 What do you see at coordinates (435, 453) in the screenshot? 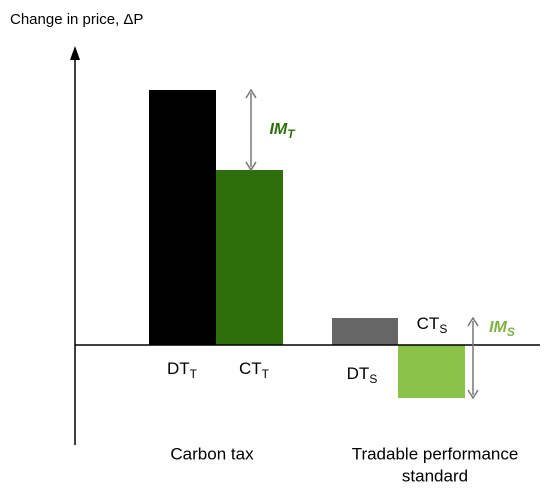
I see `group-label: Tradable performance` at bounding box center [435, 453].